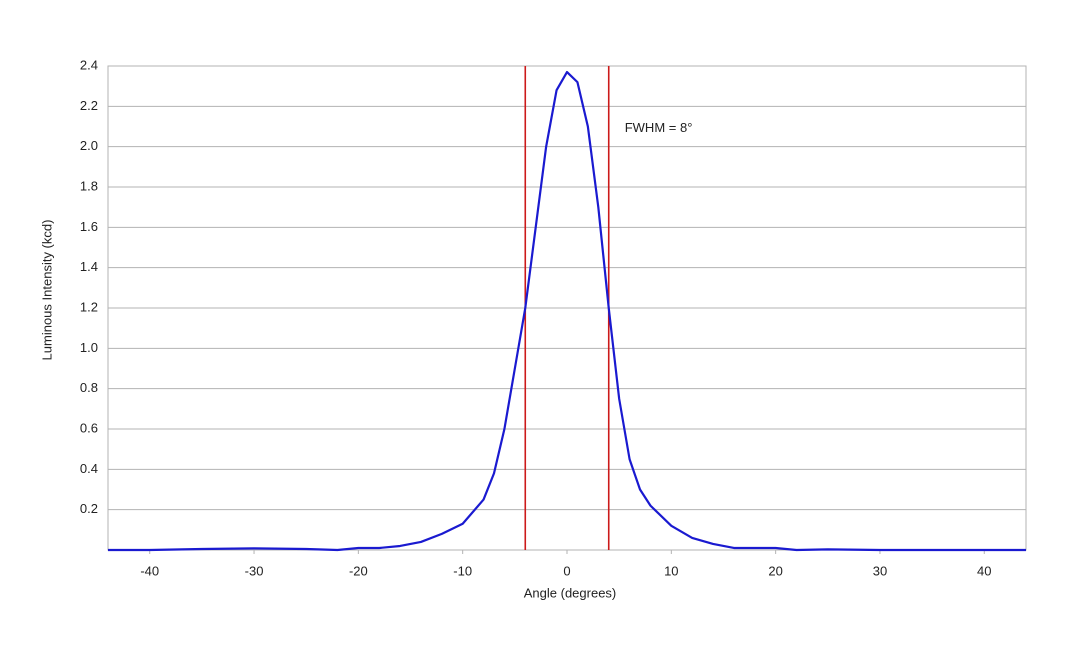 Image resolution: width=1080 pixels, height=648 pixels. I want to click on y-tick-label: 1.8, so click(89, 185).